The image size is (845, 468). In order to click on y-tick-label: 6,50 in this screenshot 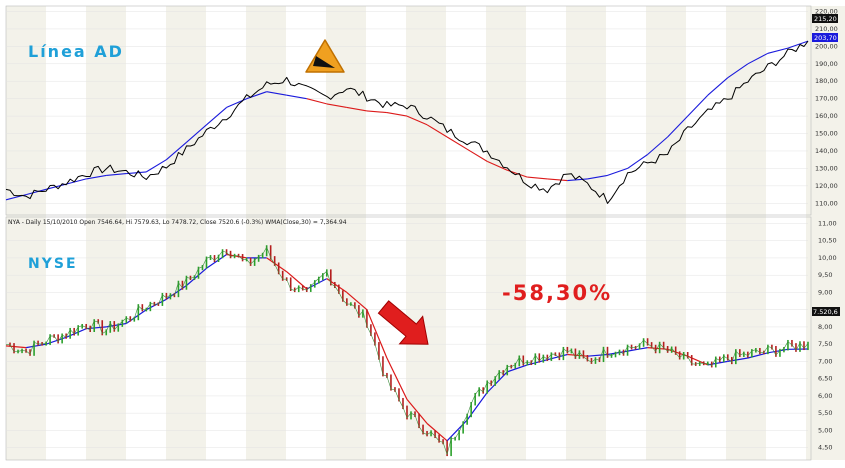, I will do `click(825, 379)`.